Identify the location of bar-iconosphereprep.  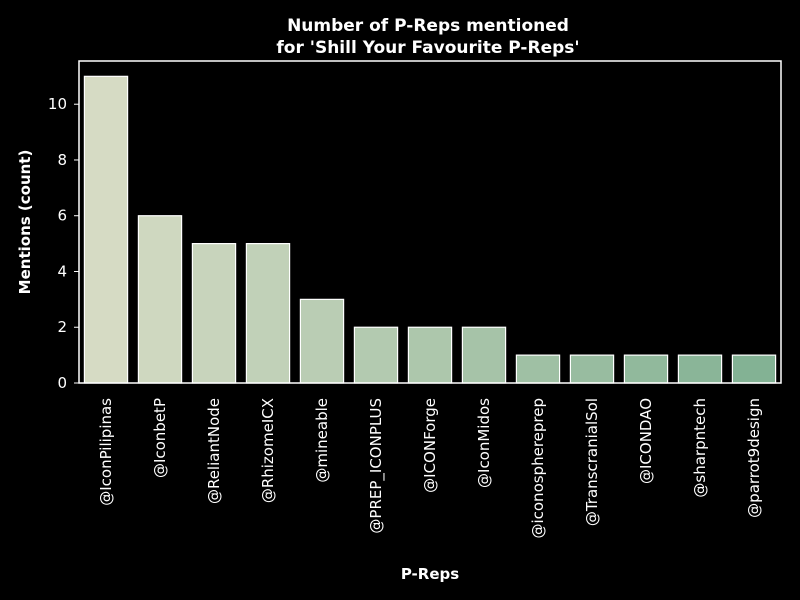
(538, 369).